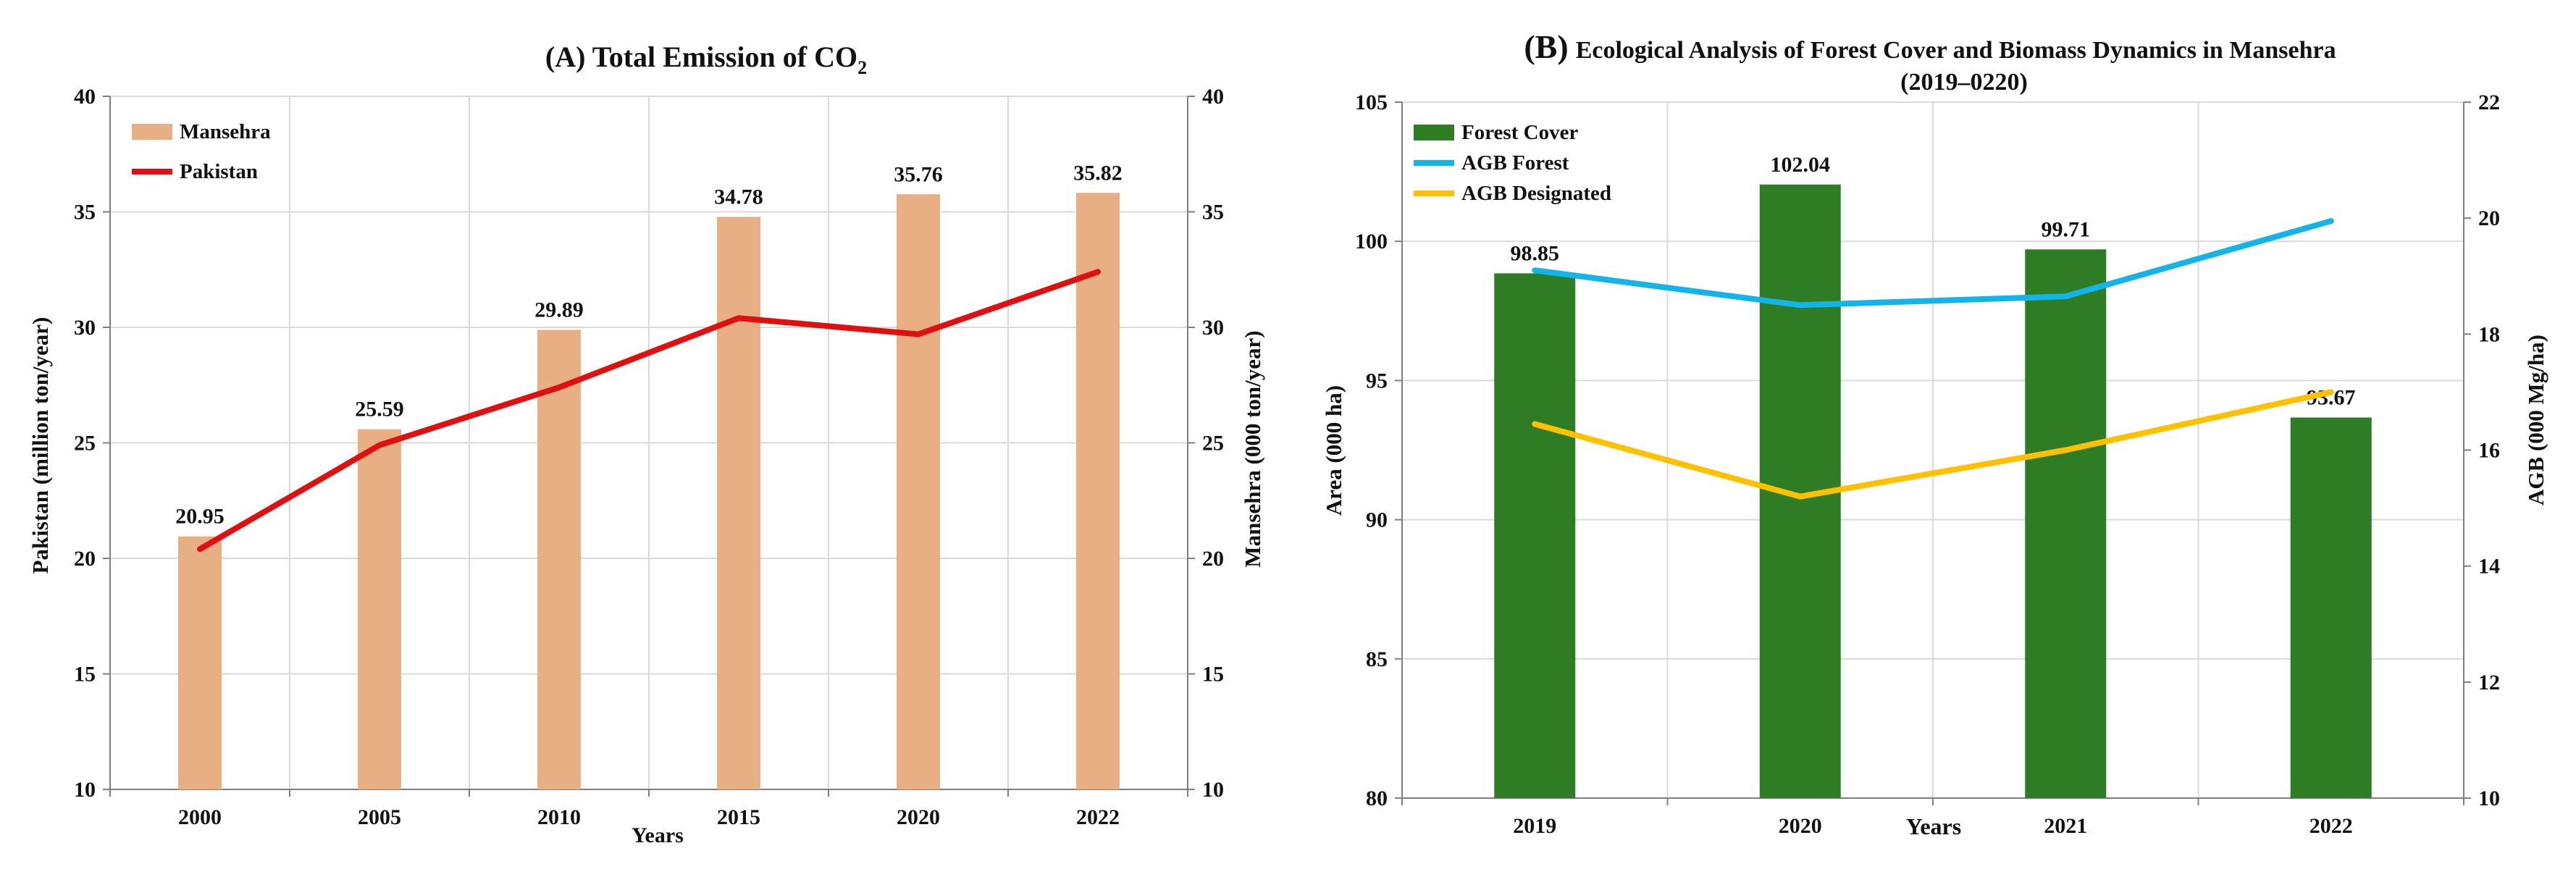  What do you see at coordinates (1213, 675) in the screenshot?
I see `chart-a-ytick-right: 15` at bounding box center [1213, 675].